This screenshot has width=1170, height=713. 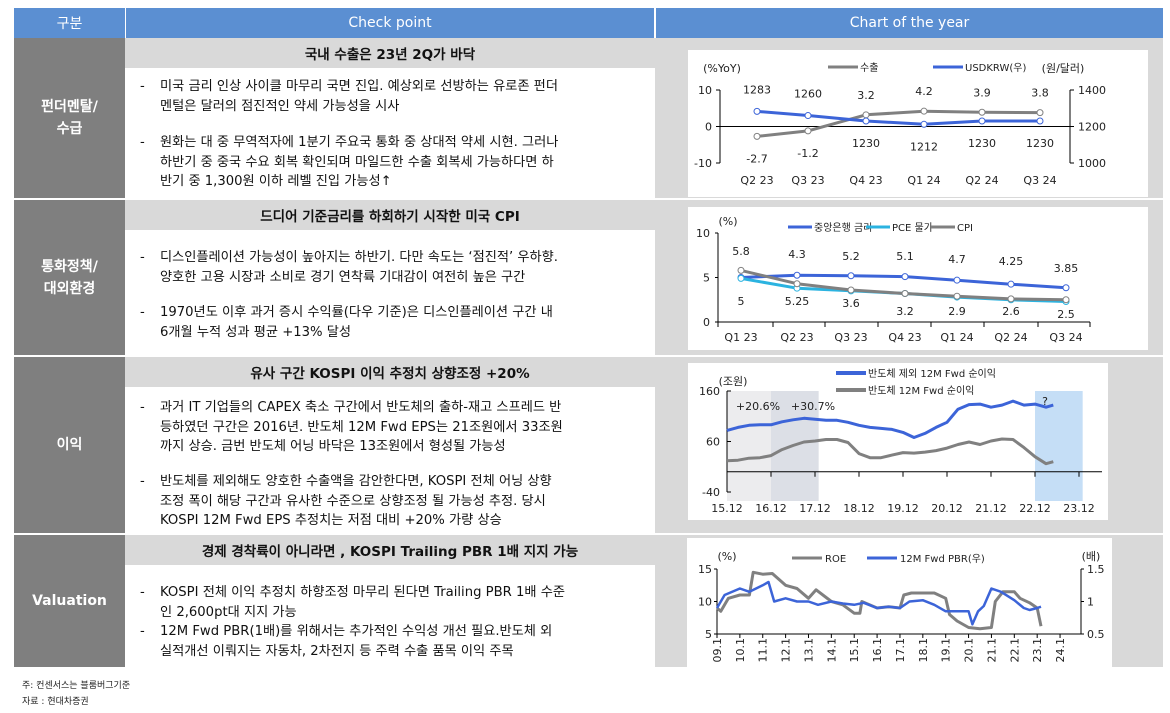 What do you see at coordinates (713, 442) in the screenshot?
I see `y-tick-label: 60` at bounding box center [713, 442].